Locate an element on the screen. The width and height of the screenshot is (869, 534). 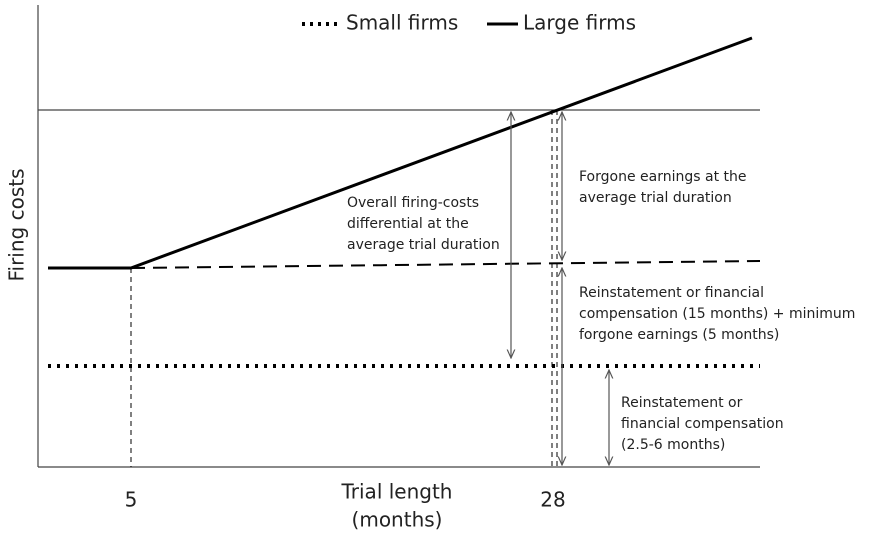
annotation: Reinstatement or is located at coordinates (682, 403).